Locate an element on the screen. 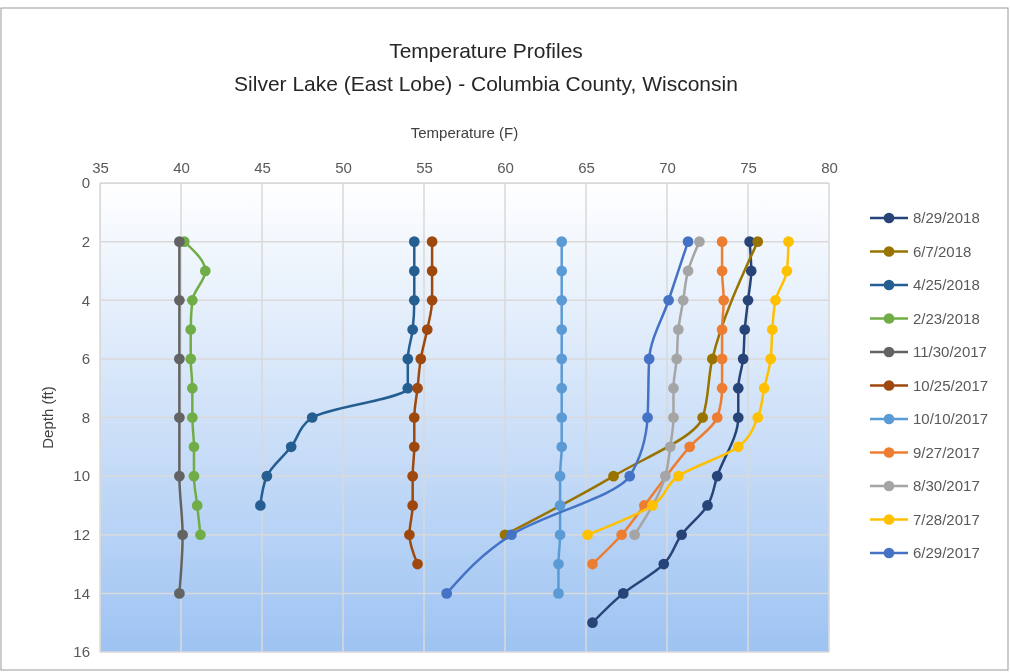 This screenshot has height=672, width=1010. y-tick-label: 0 is located at coordinates (85, 183).